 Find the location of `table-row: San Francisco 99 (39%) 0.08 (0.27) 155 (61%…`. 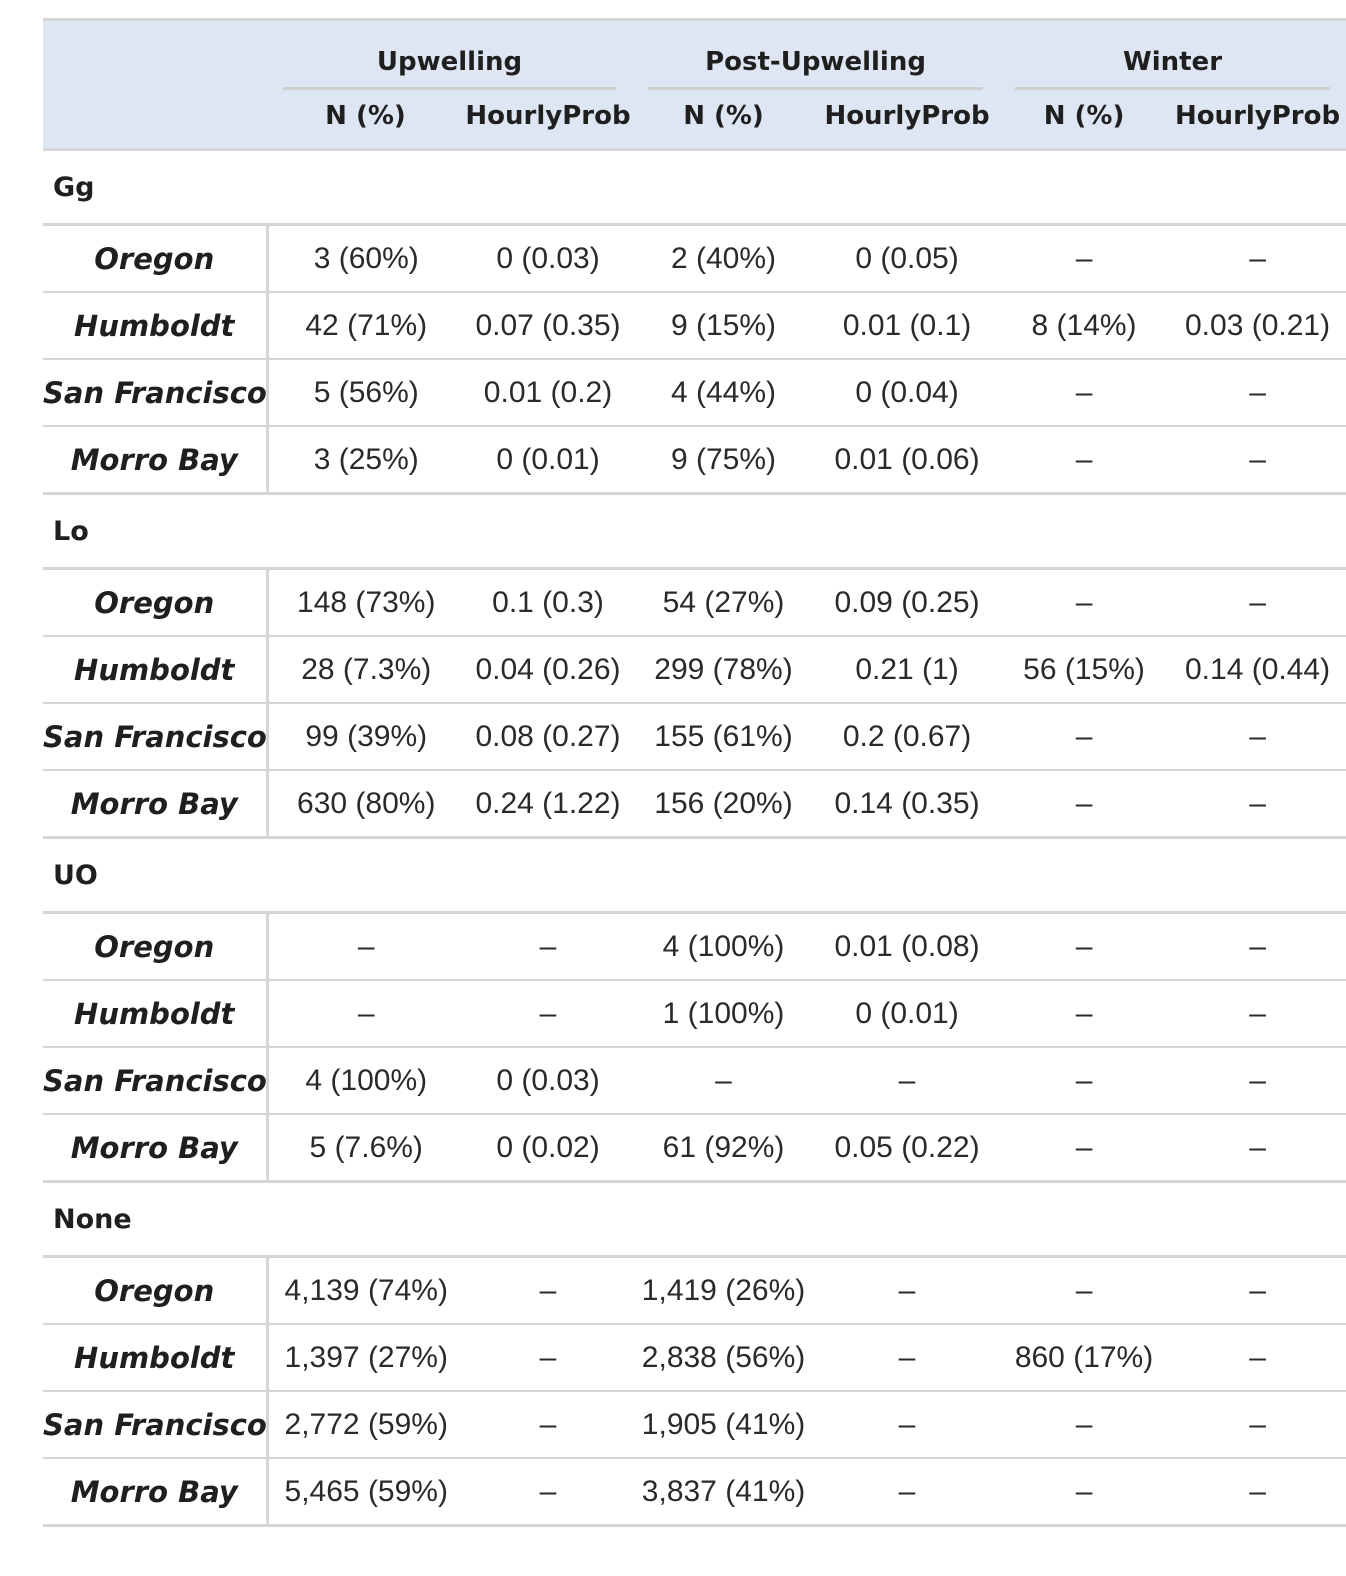

table-row: San Francisco 99 (39%) 0.08 (0.27) 155 (61%… is located at coordinates (694, 737).